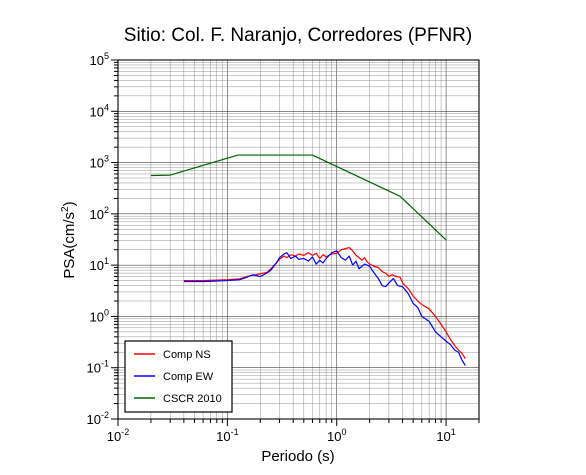 The width and height of the screenshot is (586, 475). I want to click on y-tick-label: 10⁰, so click(99, 315).